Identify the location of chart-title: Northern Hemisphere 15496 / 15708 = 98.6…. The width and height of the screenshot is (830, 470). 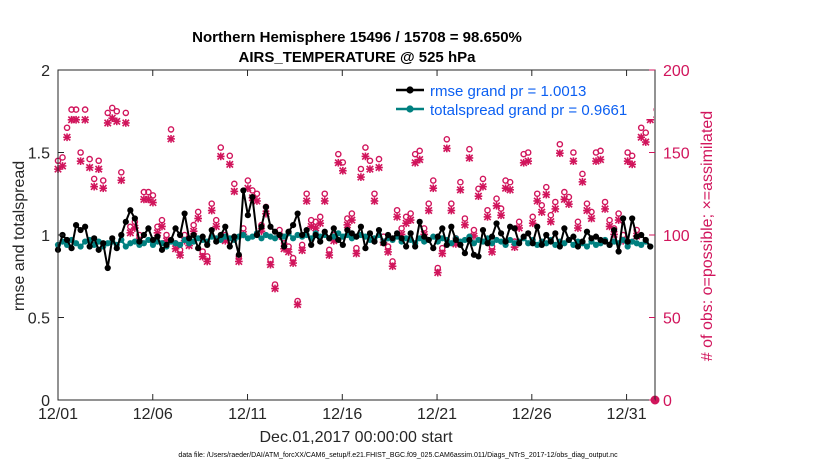
(357, 37).